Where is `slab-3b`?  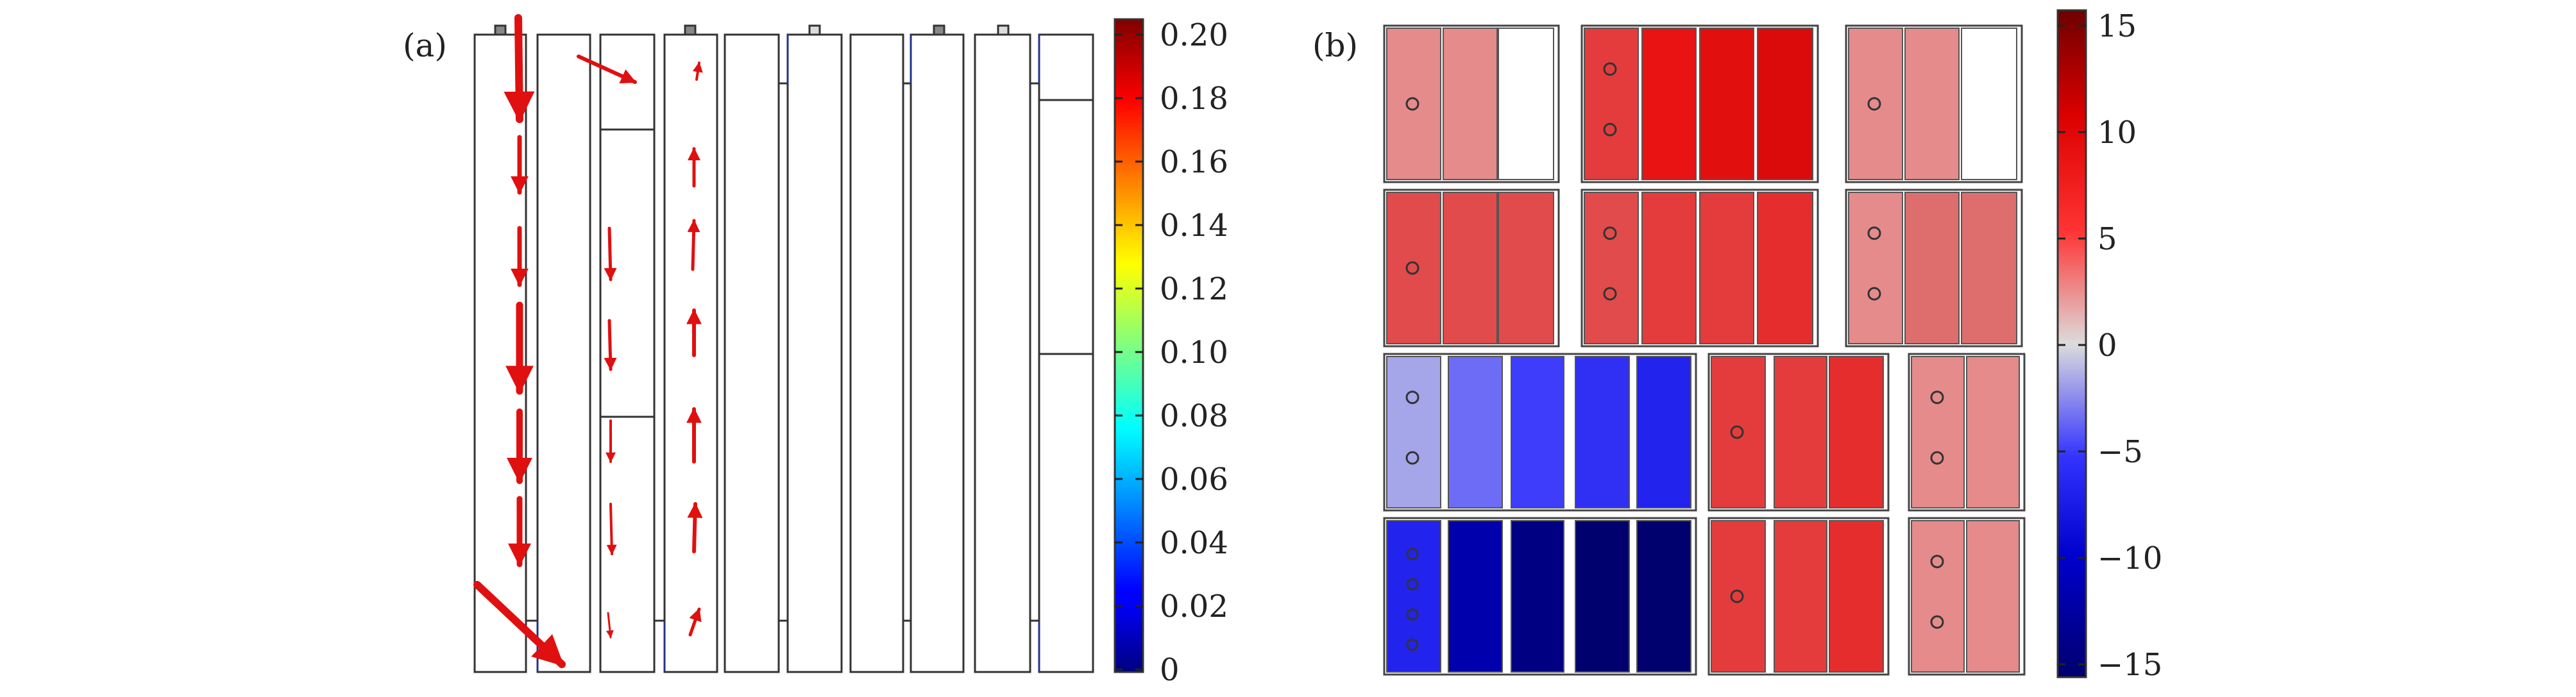
slab-3b is located at coordinates (814, 353).